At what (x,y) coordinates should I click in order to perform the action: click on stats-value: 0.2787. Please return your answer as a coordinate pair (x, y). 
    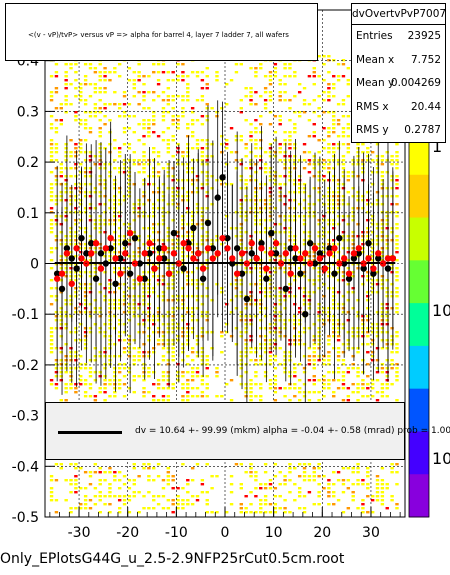
    Looking at the image, I should click on (422, 130).